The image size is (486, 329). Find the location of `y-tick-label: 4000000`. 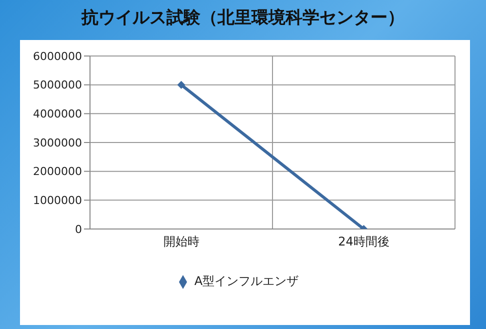

y-tick-label: 4000000 is located at coordinates (57, 114).